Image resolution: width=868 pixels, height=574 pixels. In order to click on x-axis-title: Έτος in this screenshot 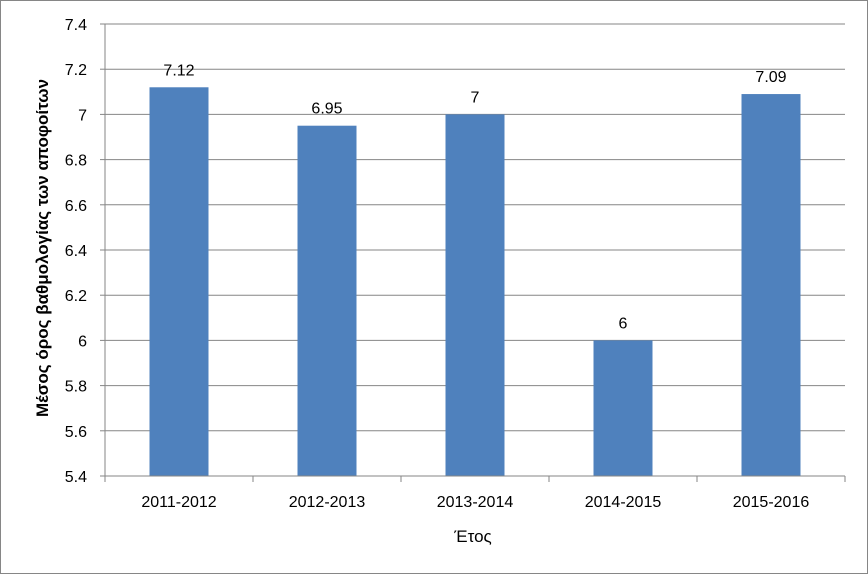, I will do `click(472, 536)`.